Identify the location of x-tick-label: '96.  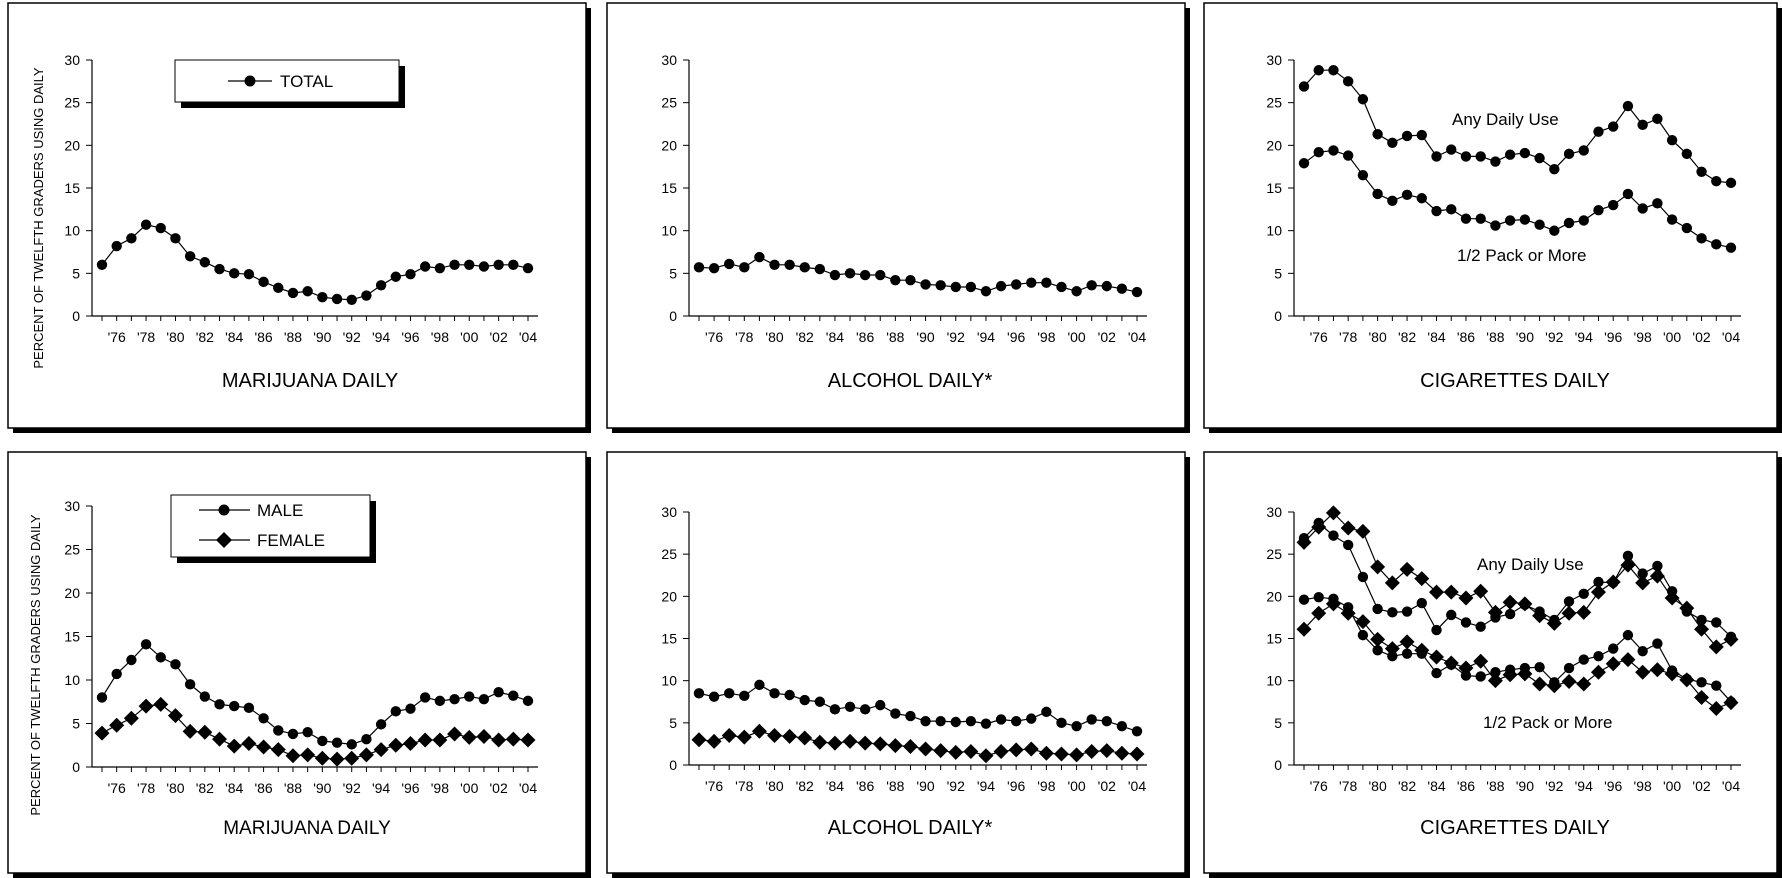
(410, 337).